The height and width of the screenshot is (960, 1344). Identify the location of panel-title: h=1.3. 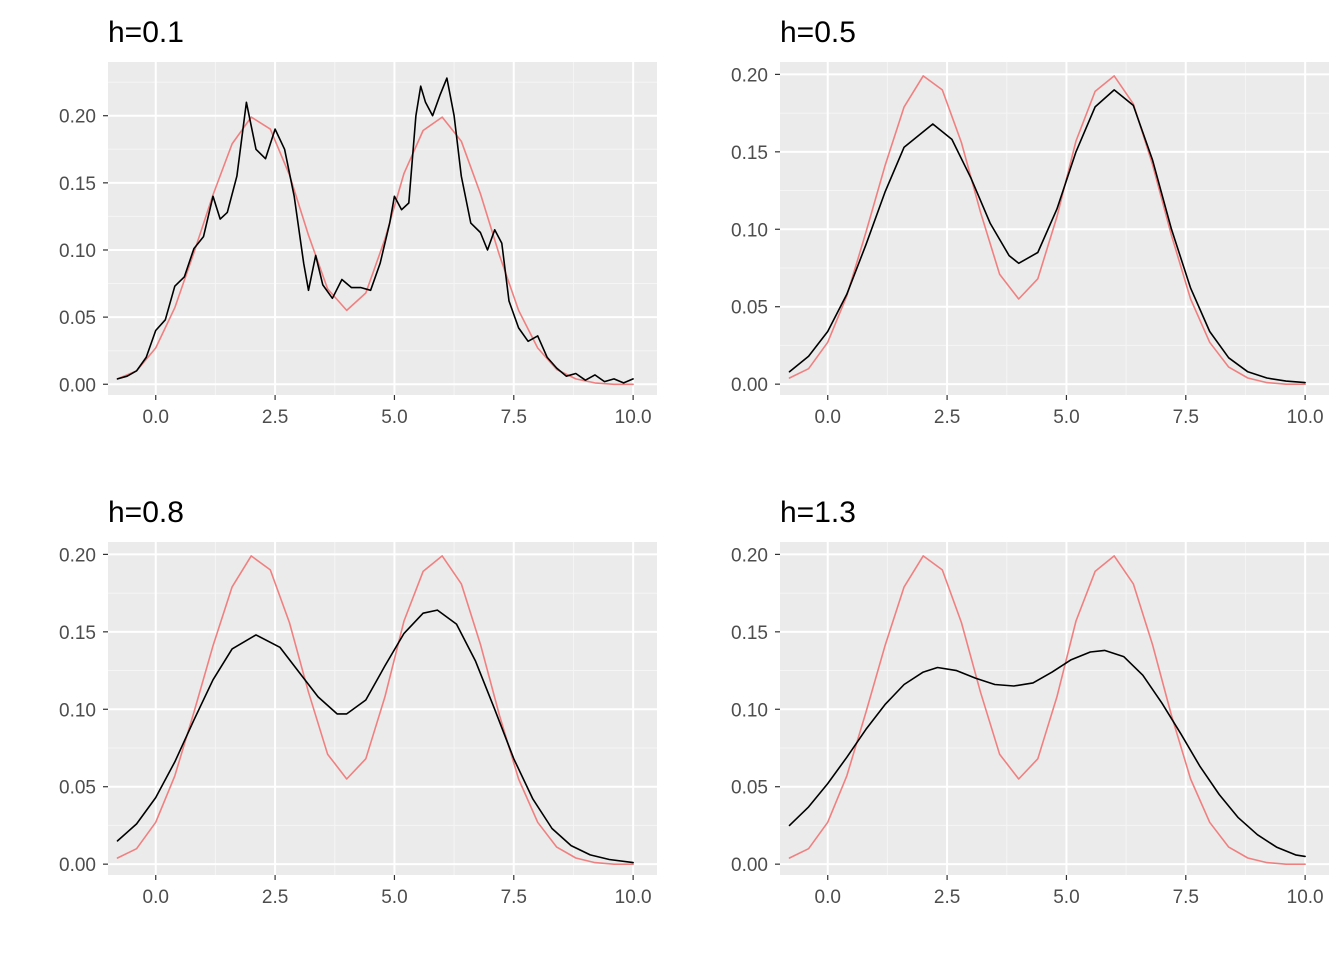
(818, 512).